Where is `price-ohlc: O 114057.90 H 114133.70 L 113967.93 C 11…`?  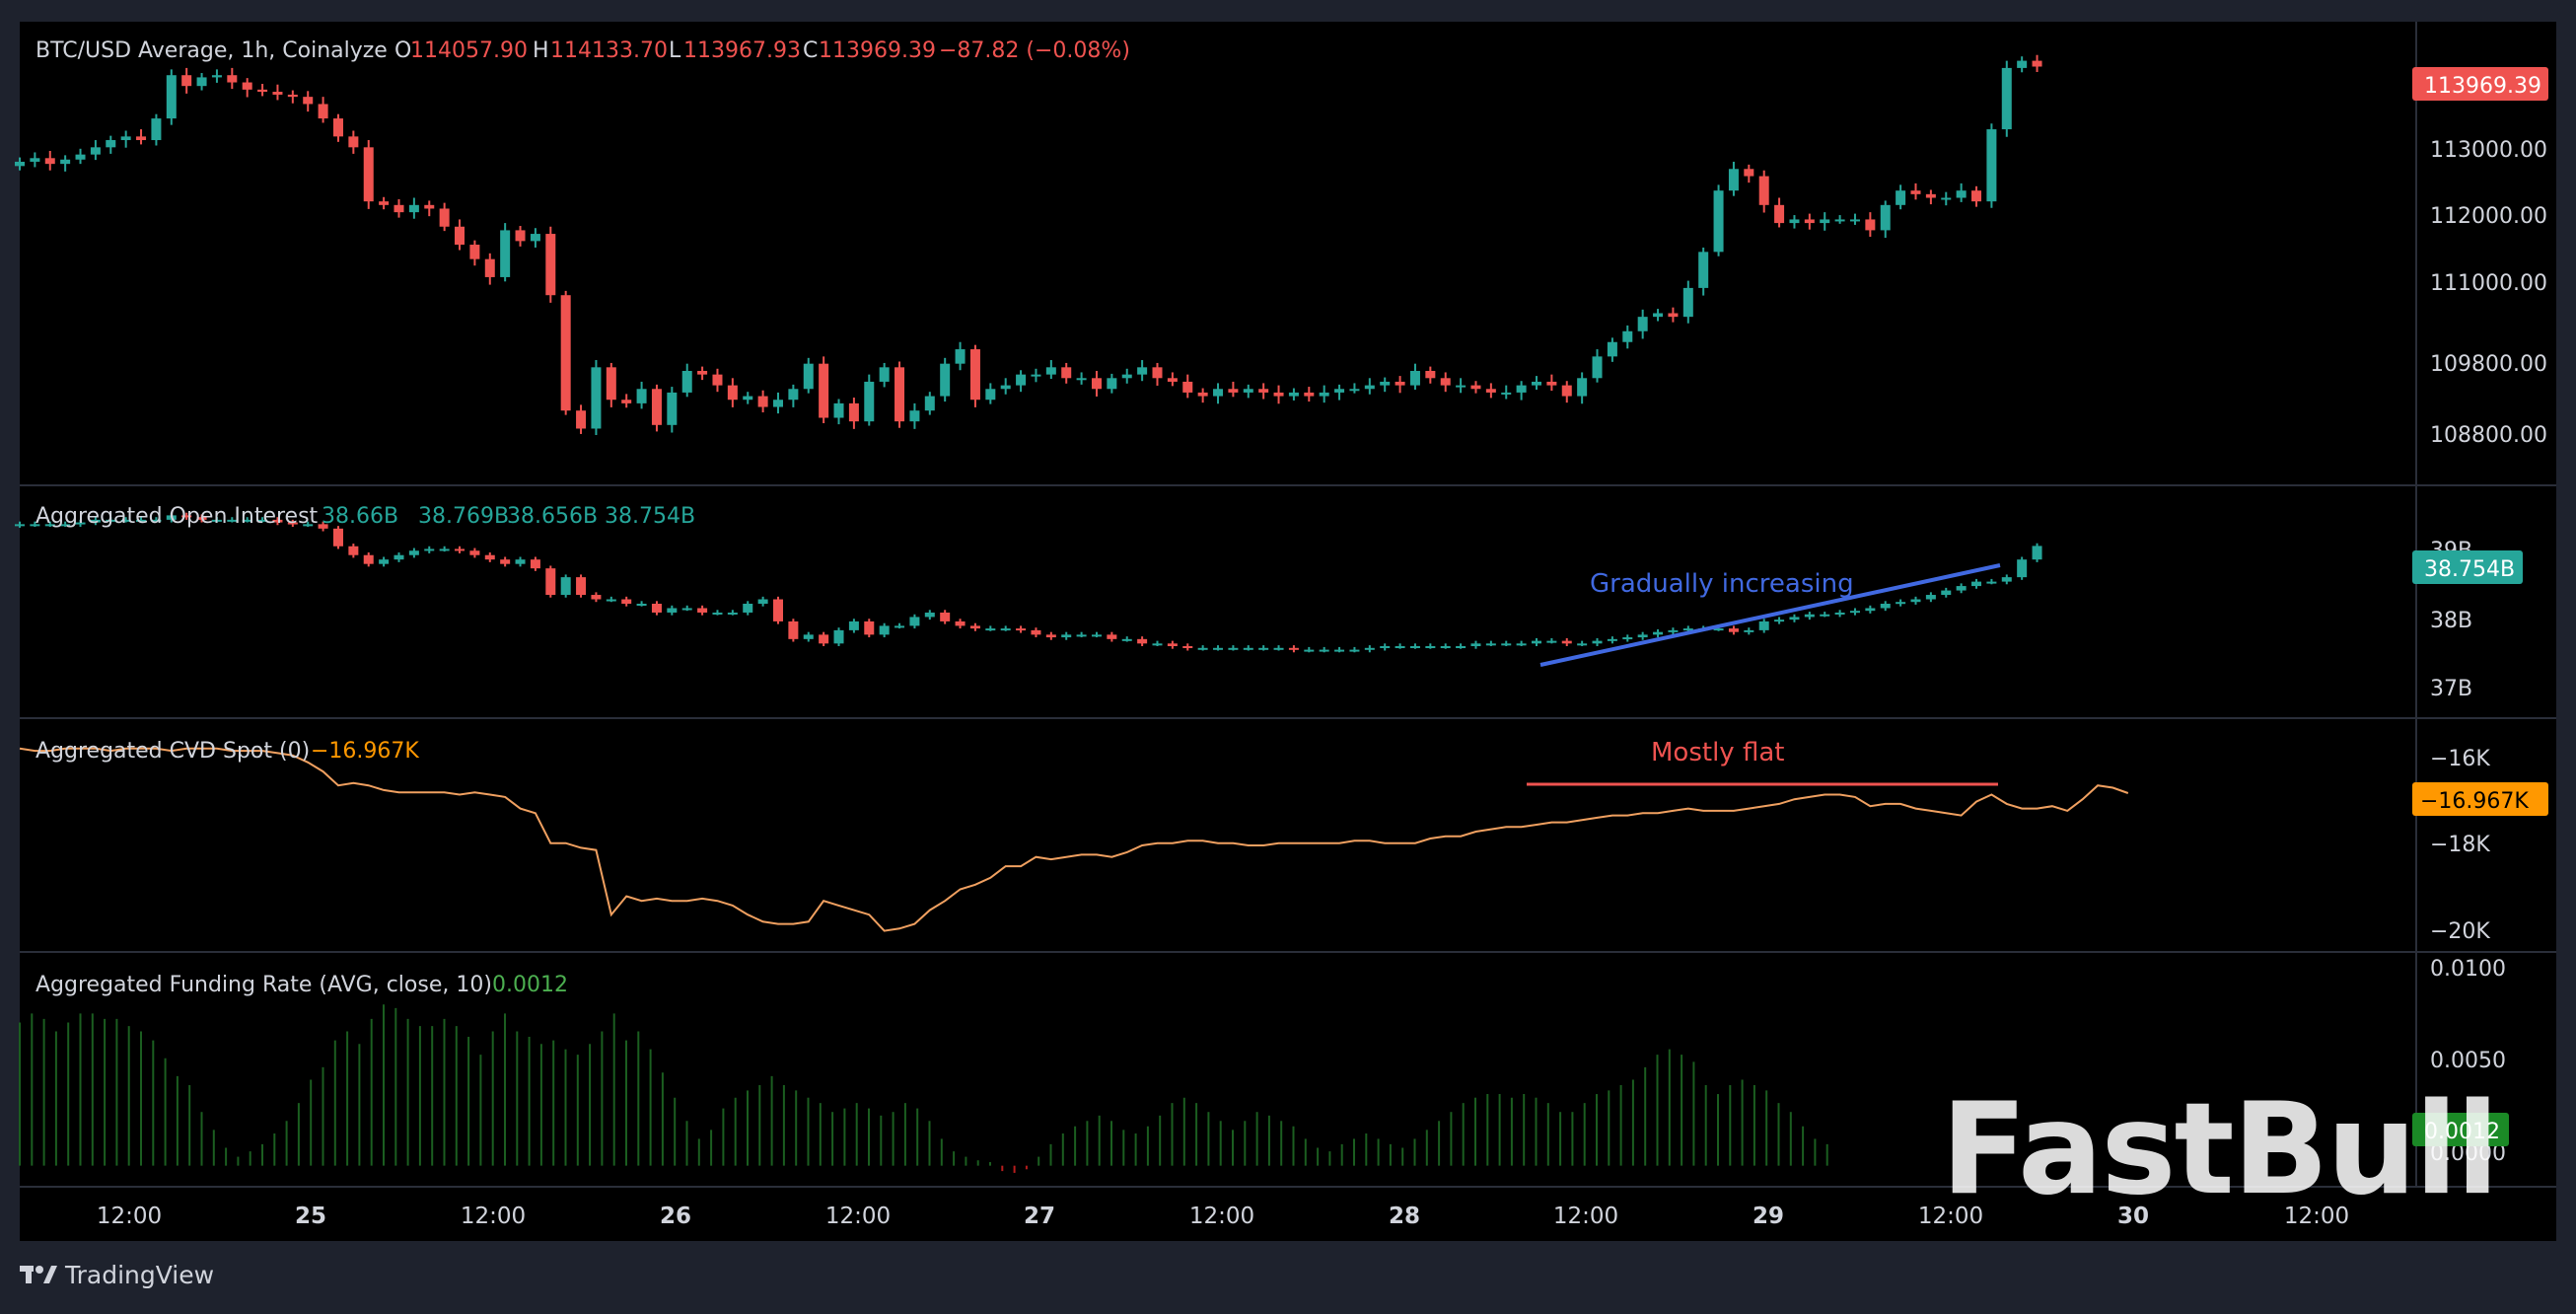 price-ohlc: O 114057.90 H 114133.70 L 113967.93 C 11… is located at coordinates (762, 50).